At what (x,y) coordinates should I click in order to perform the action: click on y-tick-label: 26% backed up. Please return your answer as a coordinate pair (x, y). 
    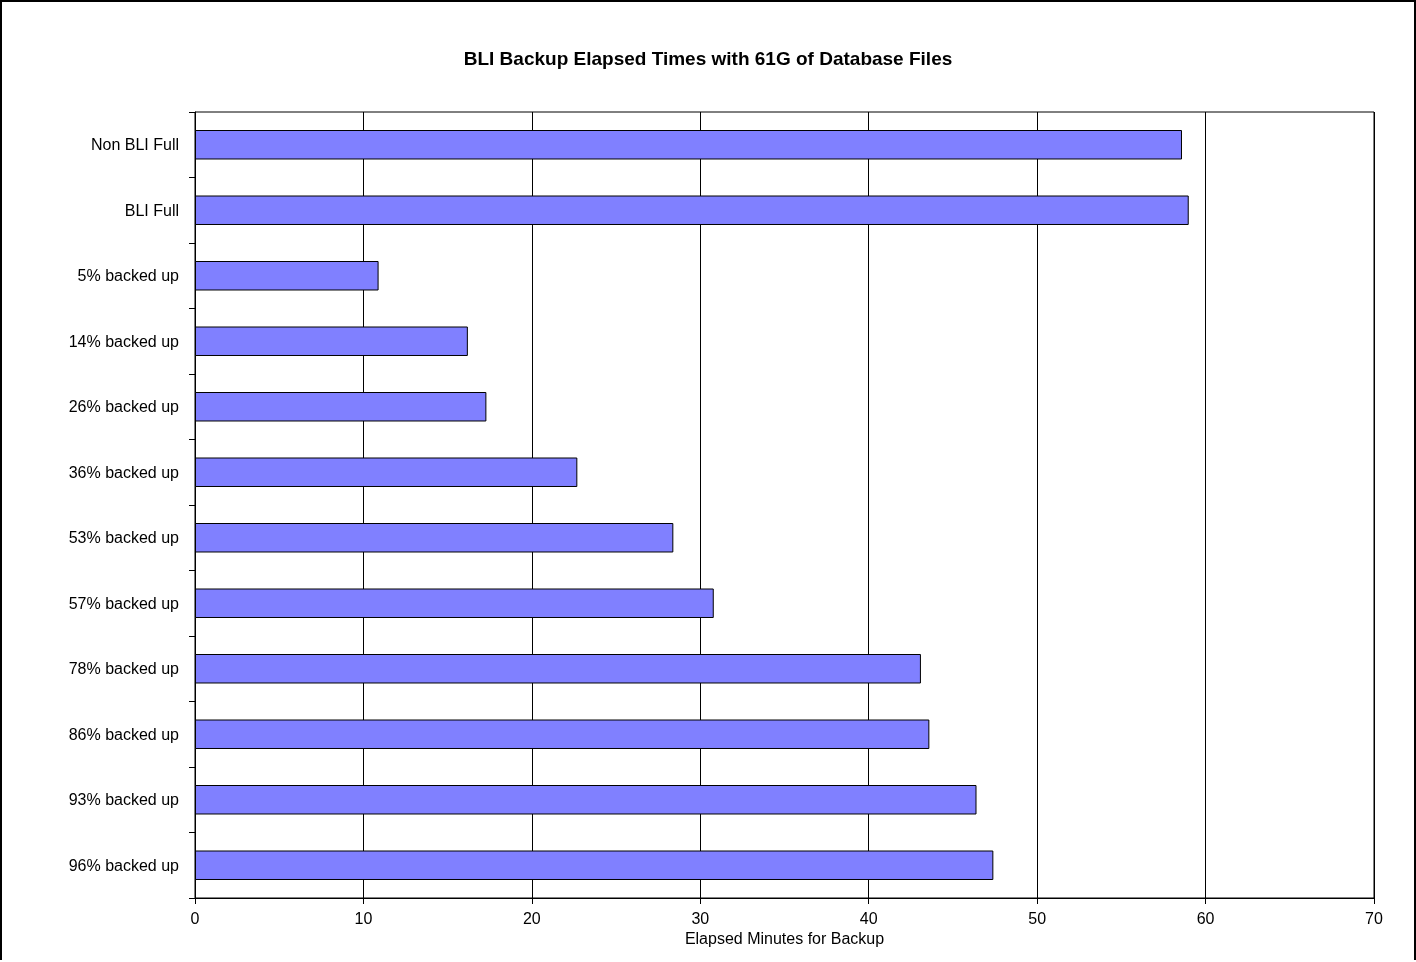
    Looking at the image, I should click on (124, 407).